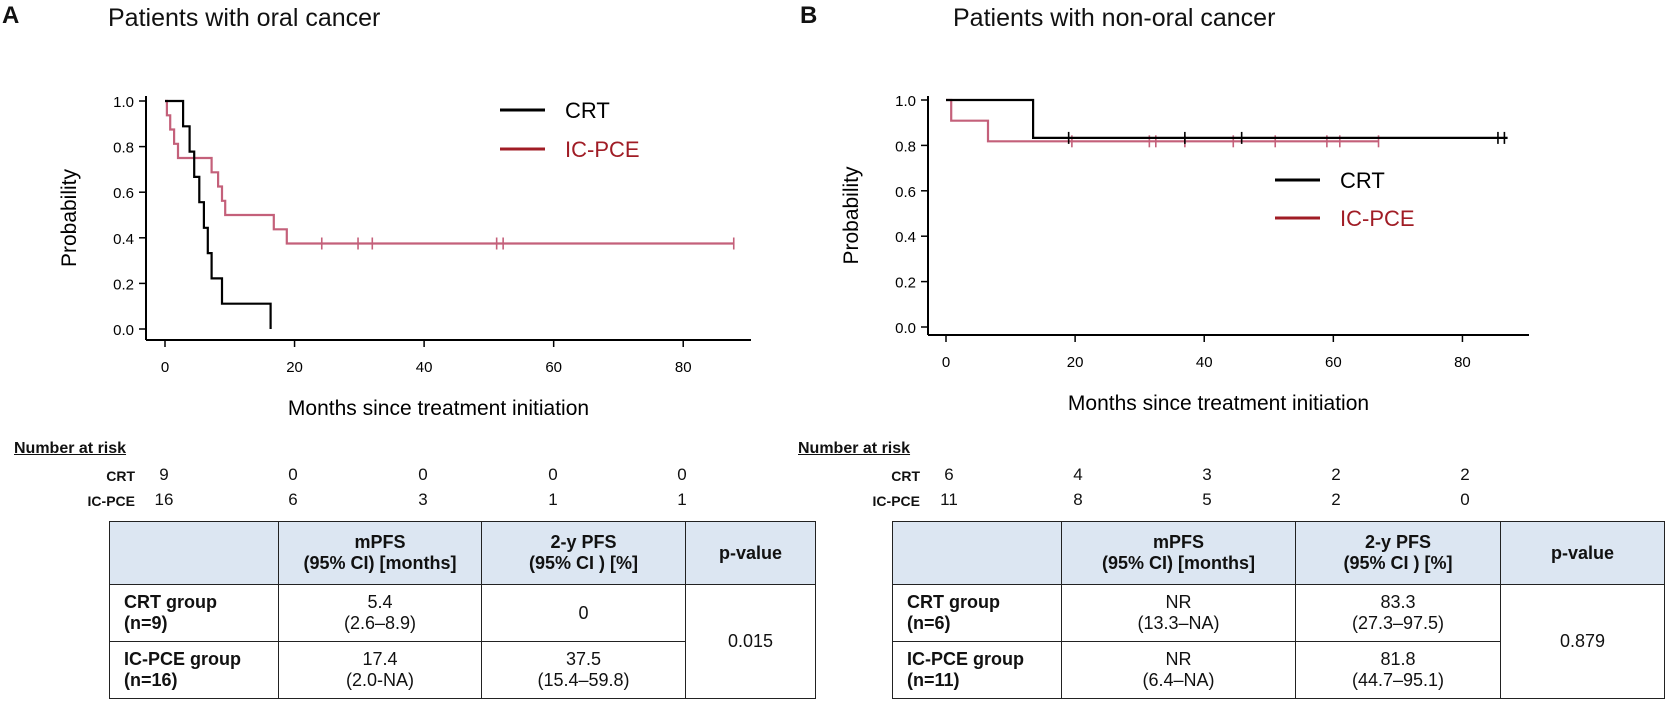 This screenshot has height=721, width=1666. Describe the element at coordinates (1398, 613) in the screenshot. I see `table-cell: 83.3 (27.3–97.5)` at that location.